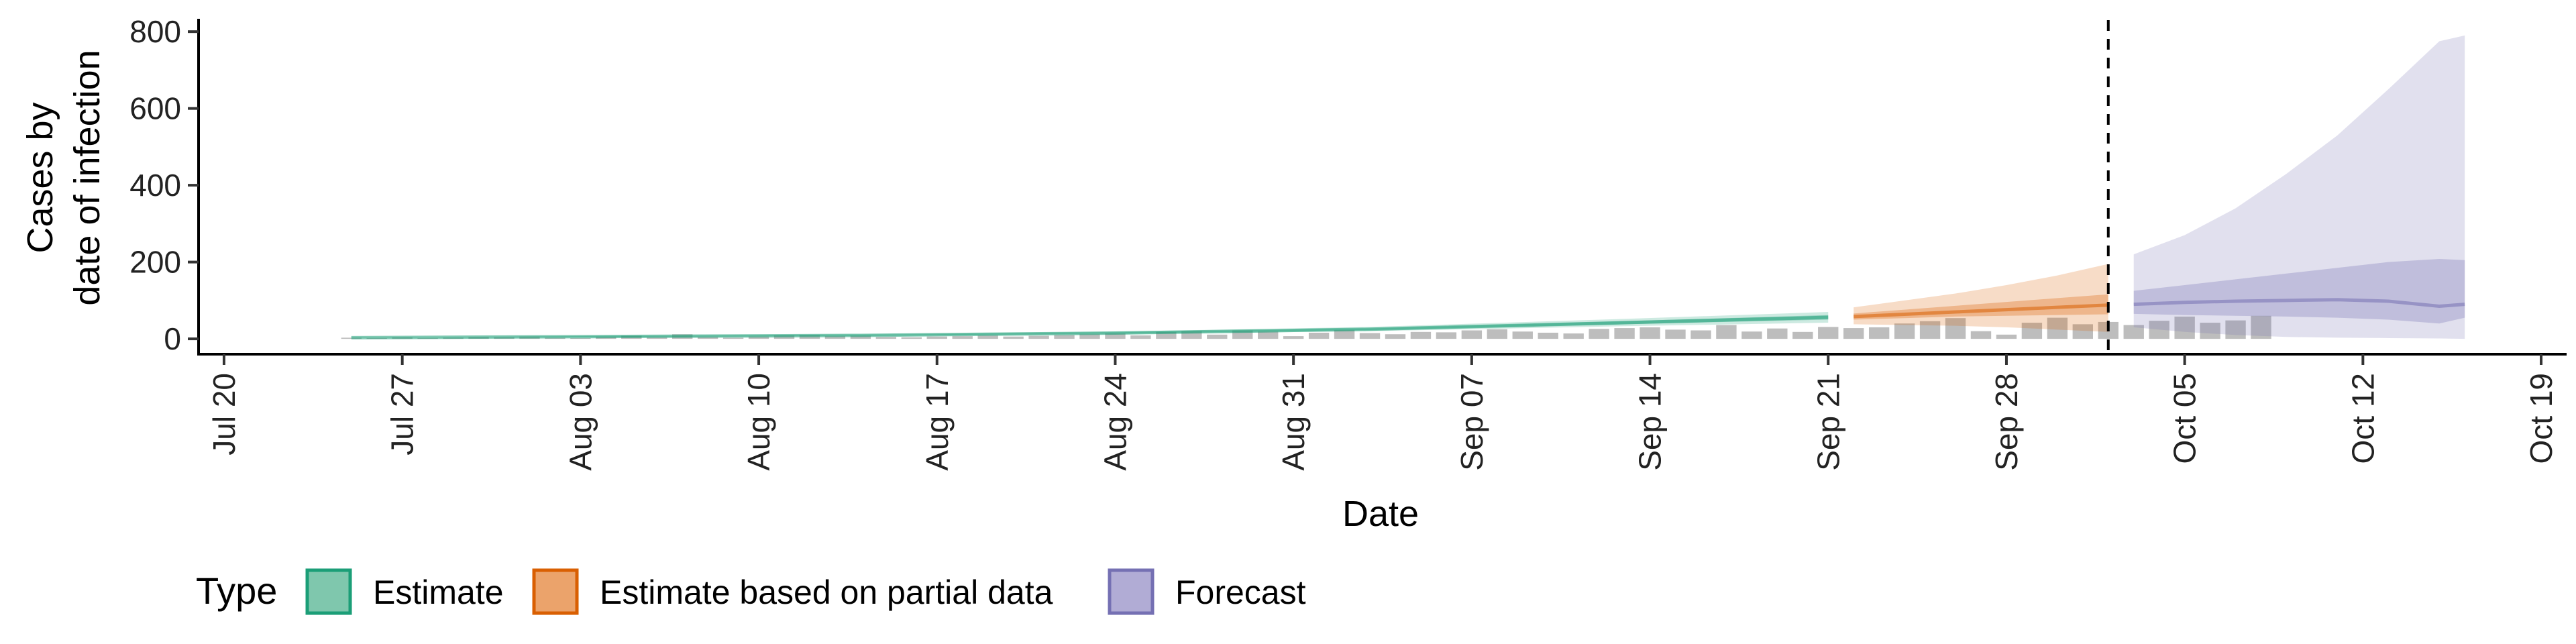 The width and height of the screenshot is (2576, 644). I want to click on y-tick-label: 800, so click(155, 31).